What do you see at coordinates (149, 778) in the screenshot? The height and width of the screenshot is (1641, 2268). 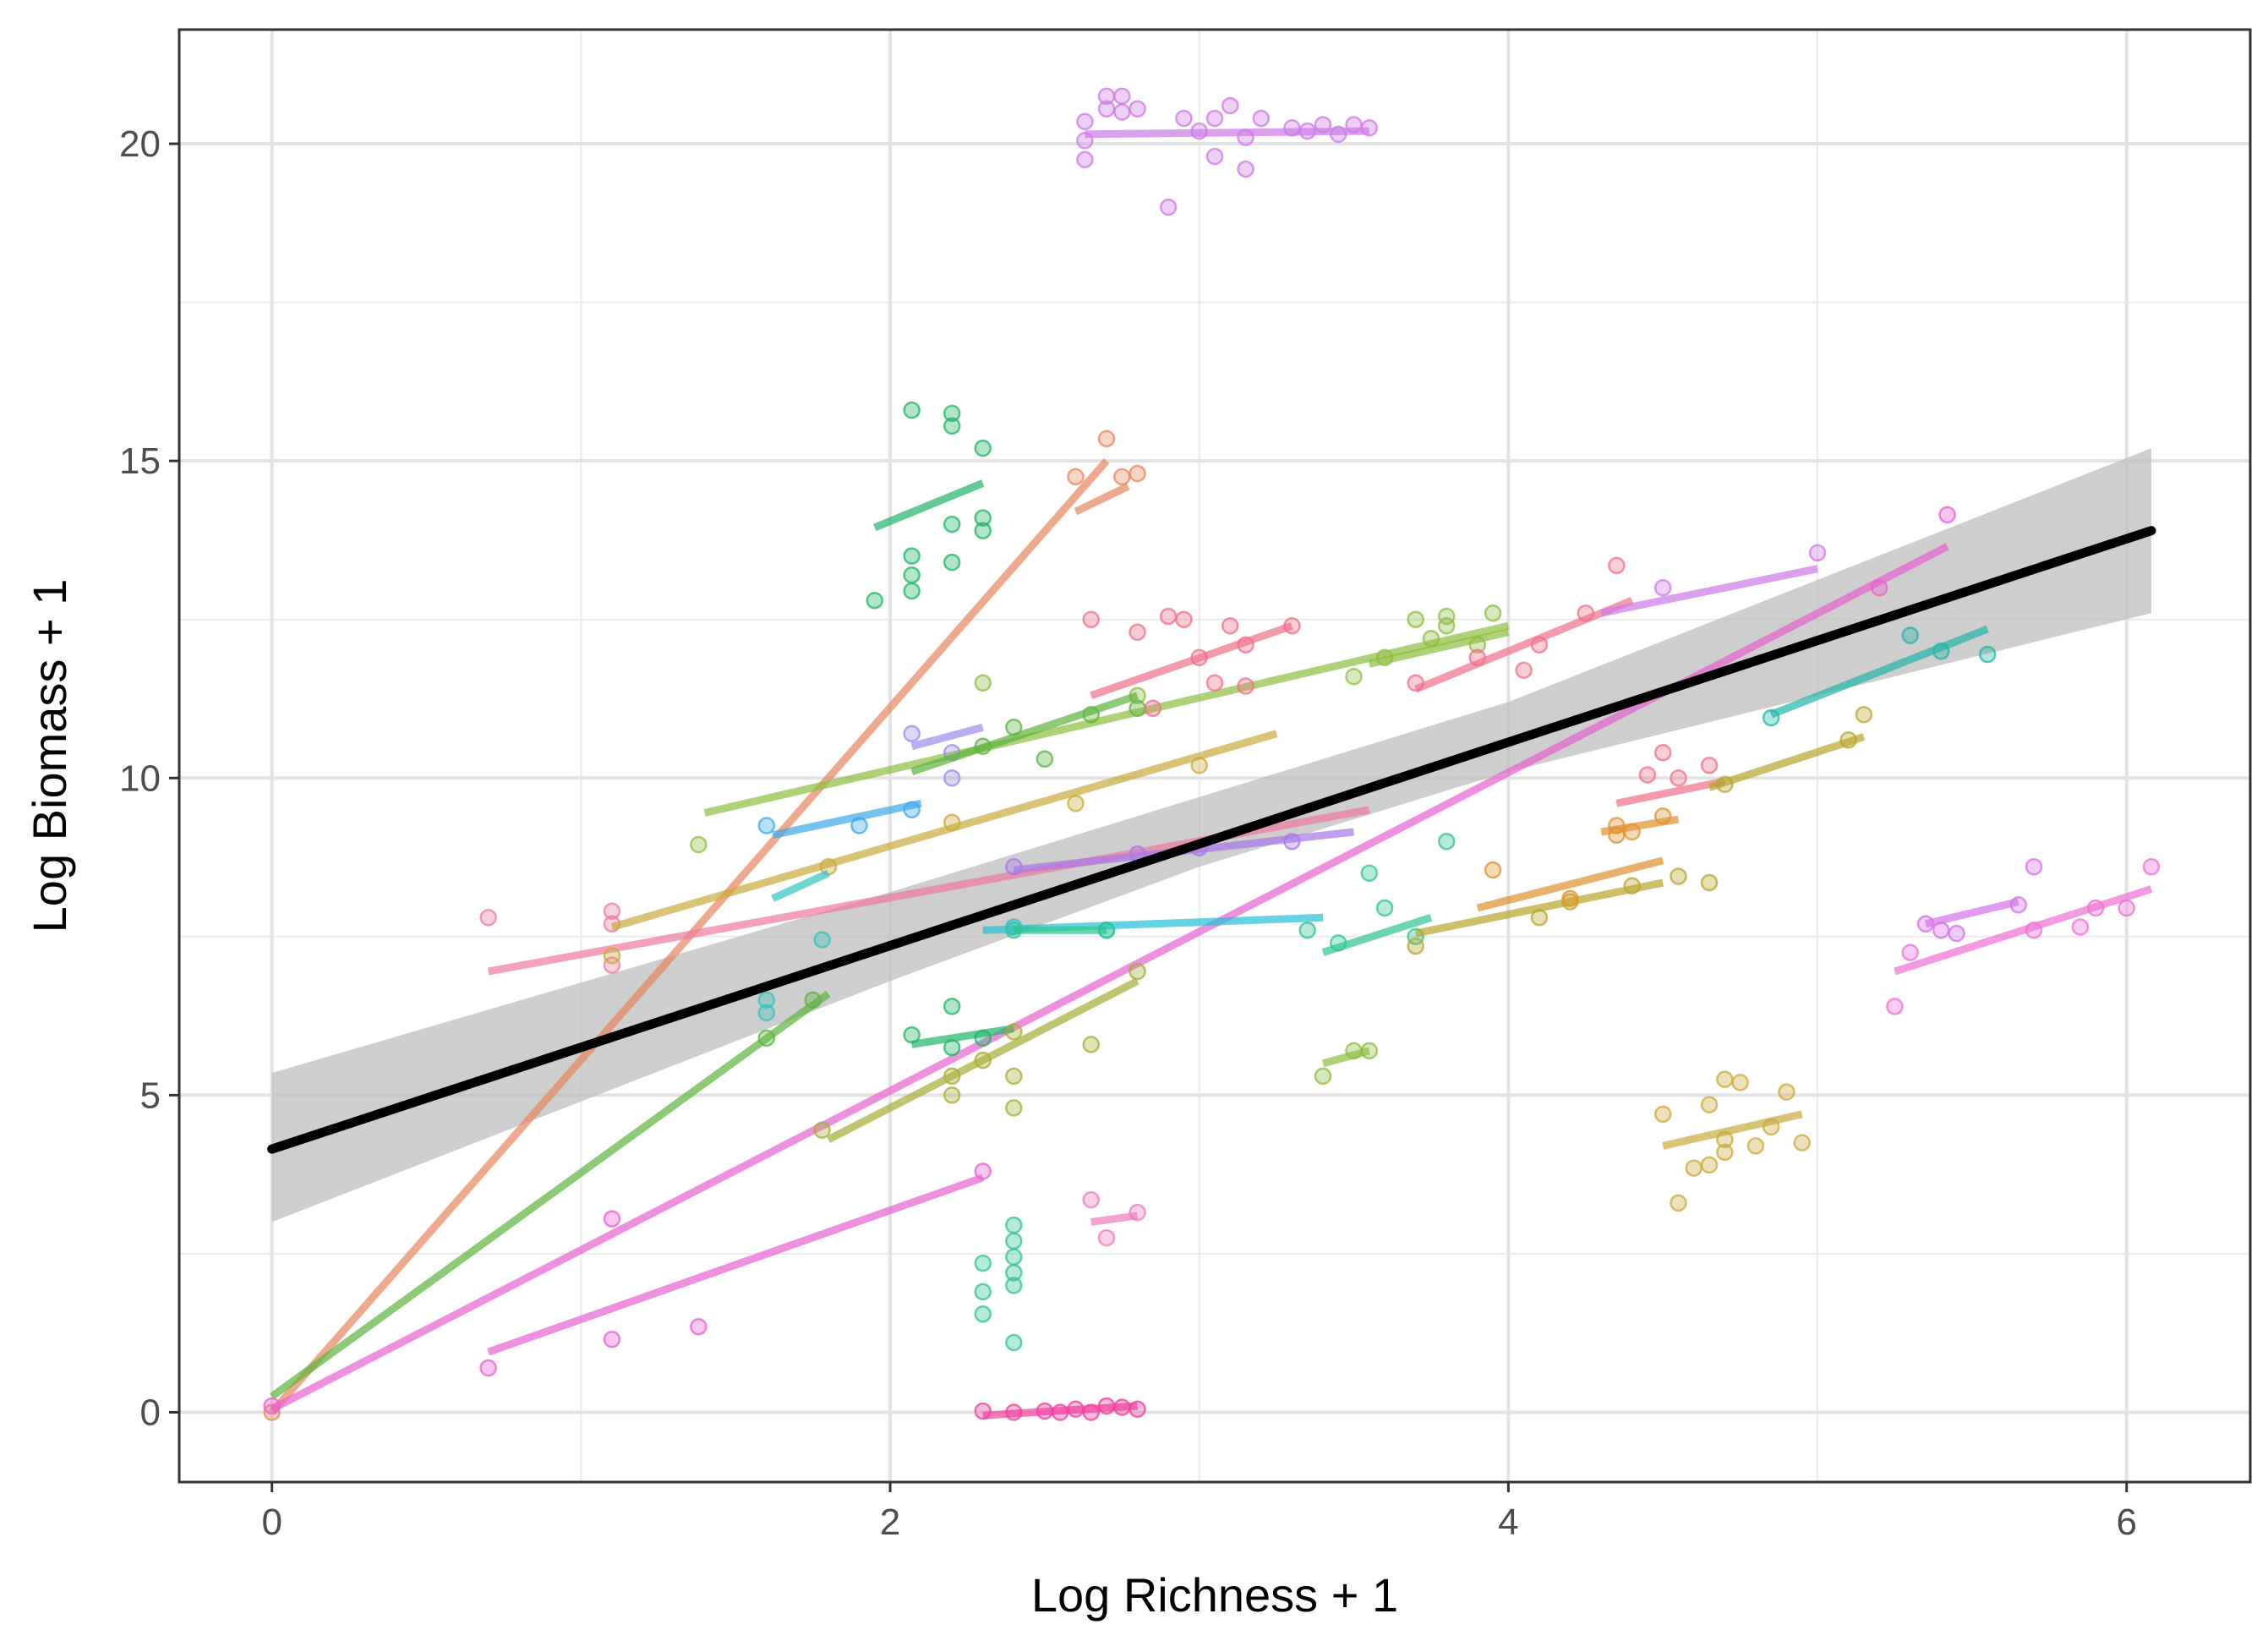 I see `y-axis-ticks: 0 5 10 15 20` at bounding box center [149, 778].